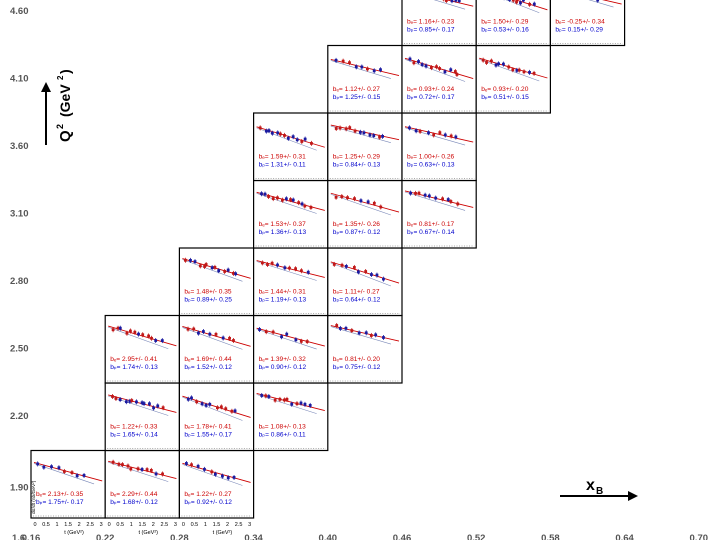  What do you see at coordinates (65, 136) in the screenshot?
I see `y-axis-title: Q` at bounding box center [65, 136].